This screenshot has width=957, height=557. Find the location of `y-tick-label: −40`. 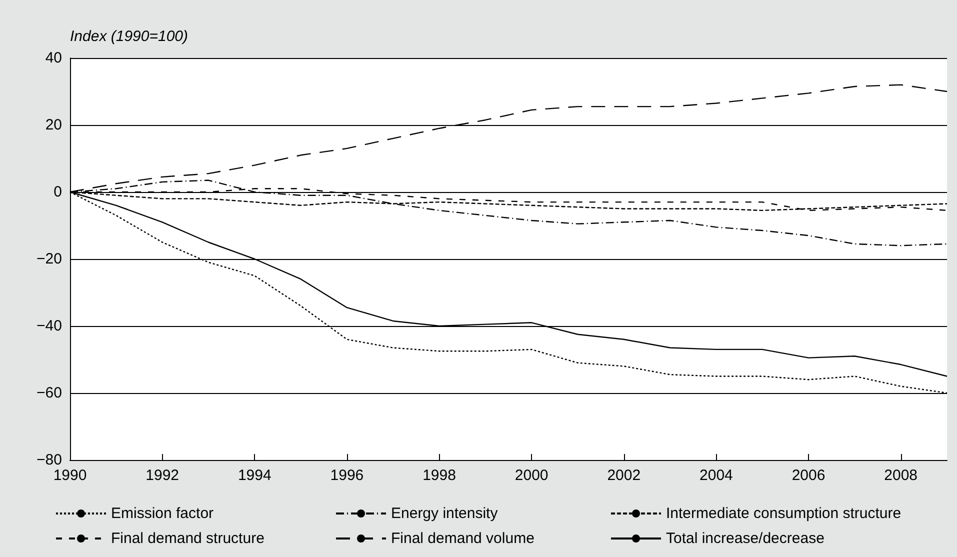

y-tick-label: −40 is located at coordinates (49, 326).